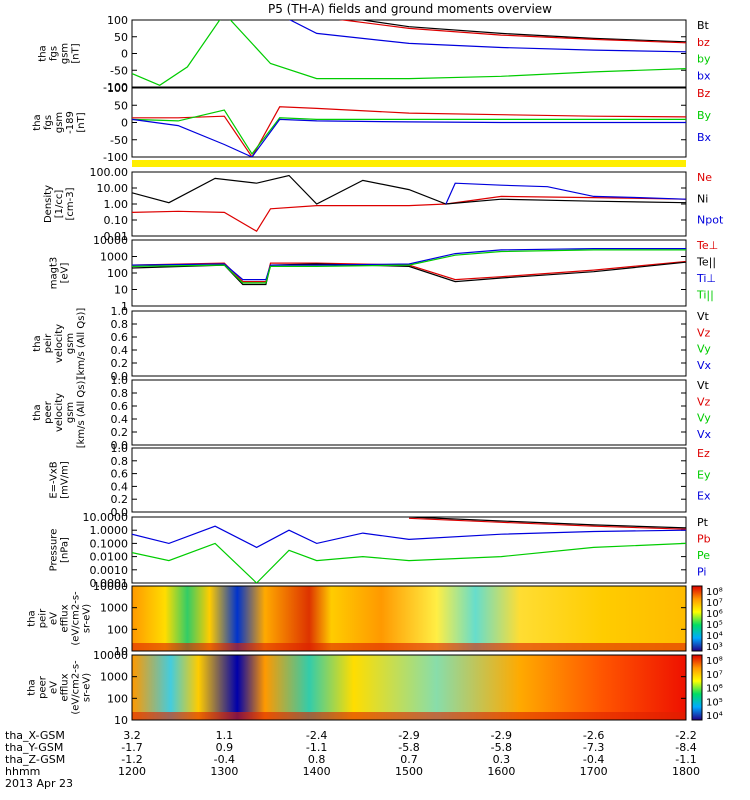 The height and width of the screenshot is (800, 750). What do you see at coordinates (714, 592) in the screenshot?
I see `colorbar-tick-label: 10⁸` at bounding box center [714, 592].